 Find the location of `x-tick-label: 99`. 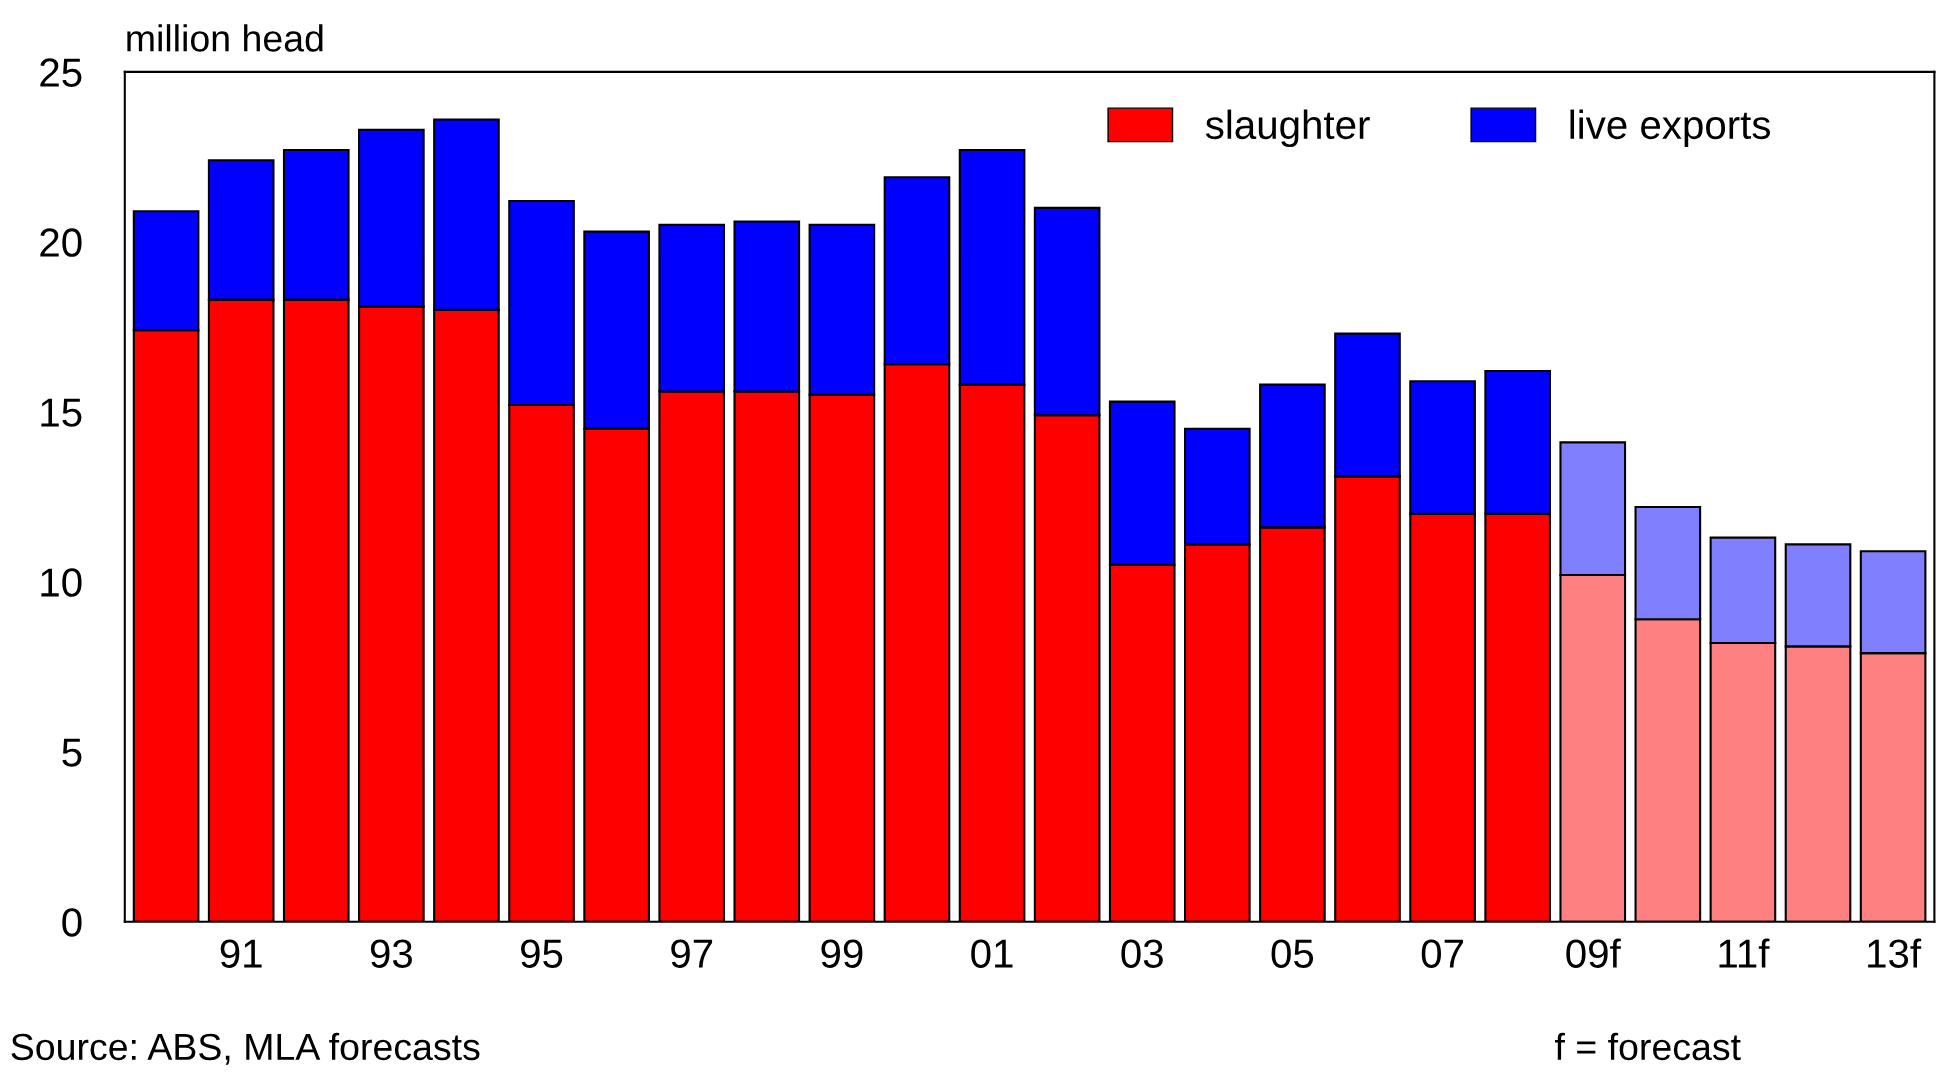

x-tick-label: 99 is located at coordinates (842, 953).